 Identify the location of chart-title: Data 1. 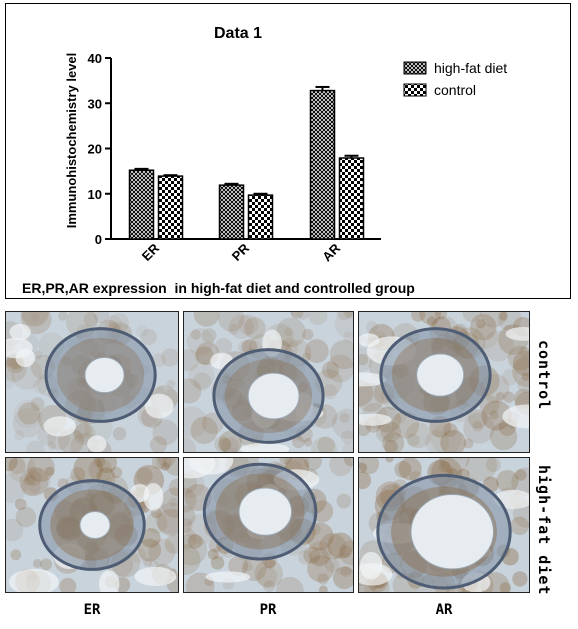
(238, 33).